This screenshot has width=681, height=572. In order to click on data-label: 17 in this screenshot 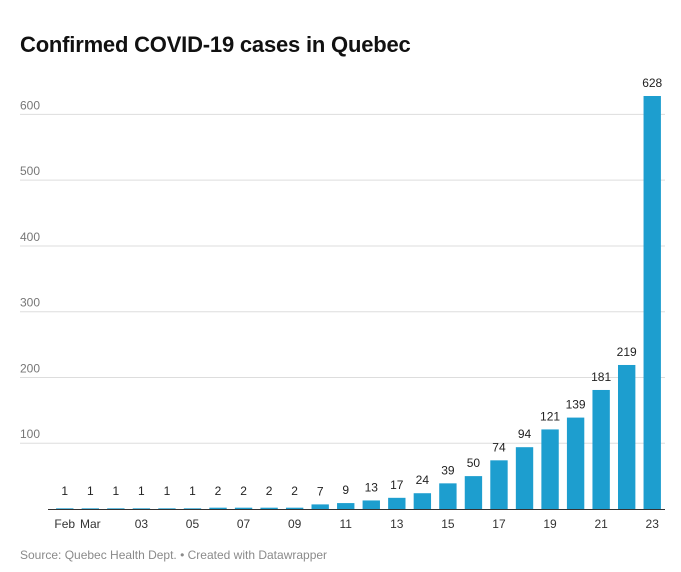, I will do `click(397, 485)`.